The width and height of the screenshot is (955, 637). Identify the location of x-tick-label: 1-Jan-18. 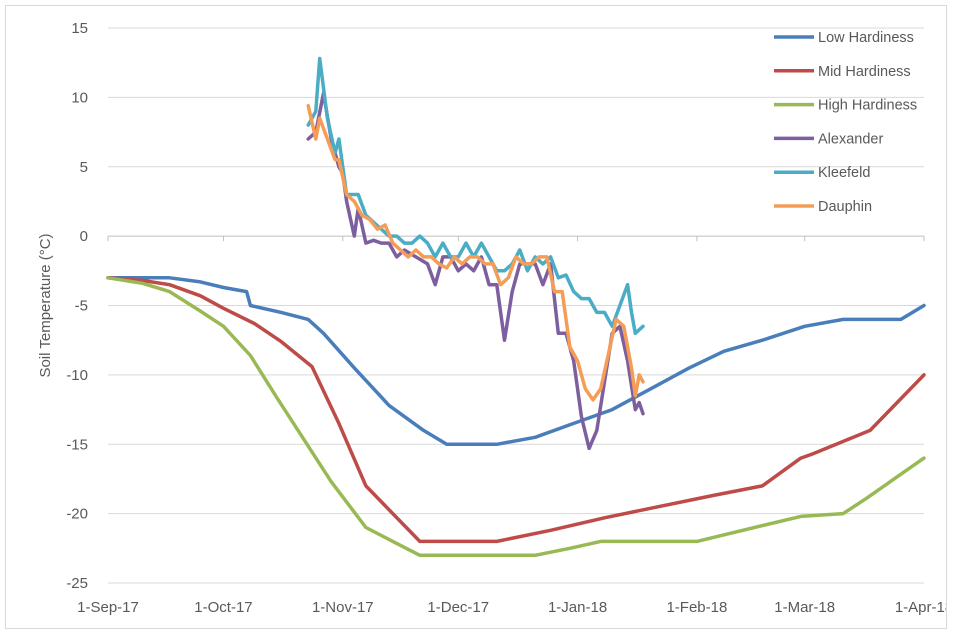
(577, 607).